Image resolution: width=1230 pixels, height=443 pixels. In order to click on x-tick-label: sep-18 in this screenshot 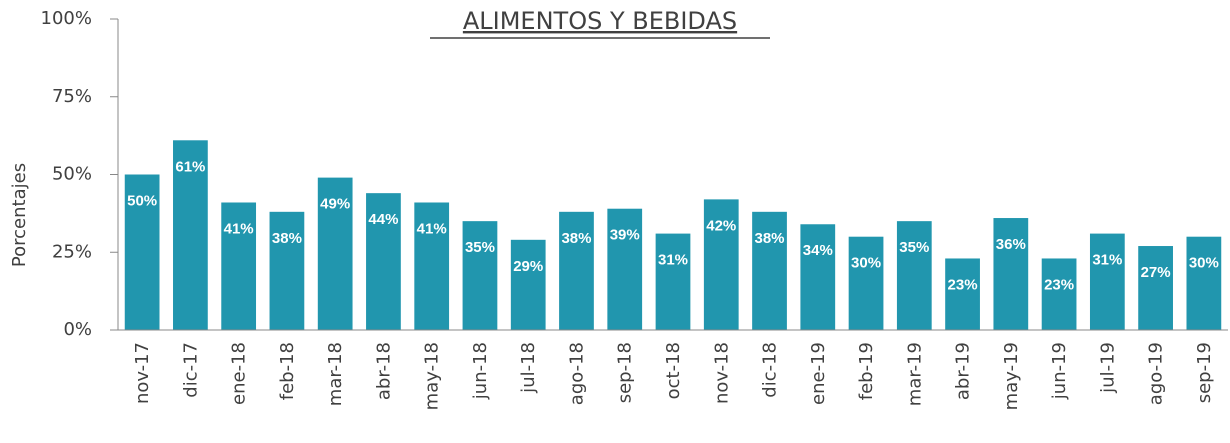, I will do `click(625, 372)`.